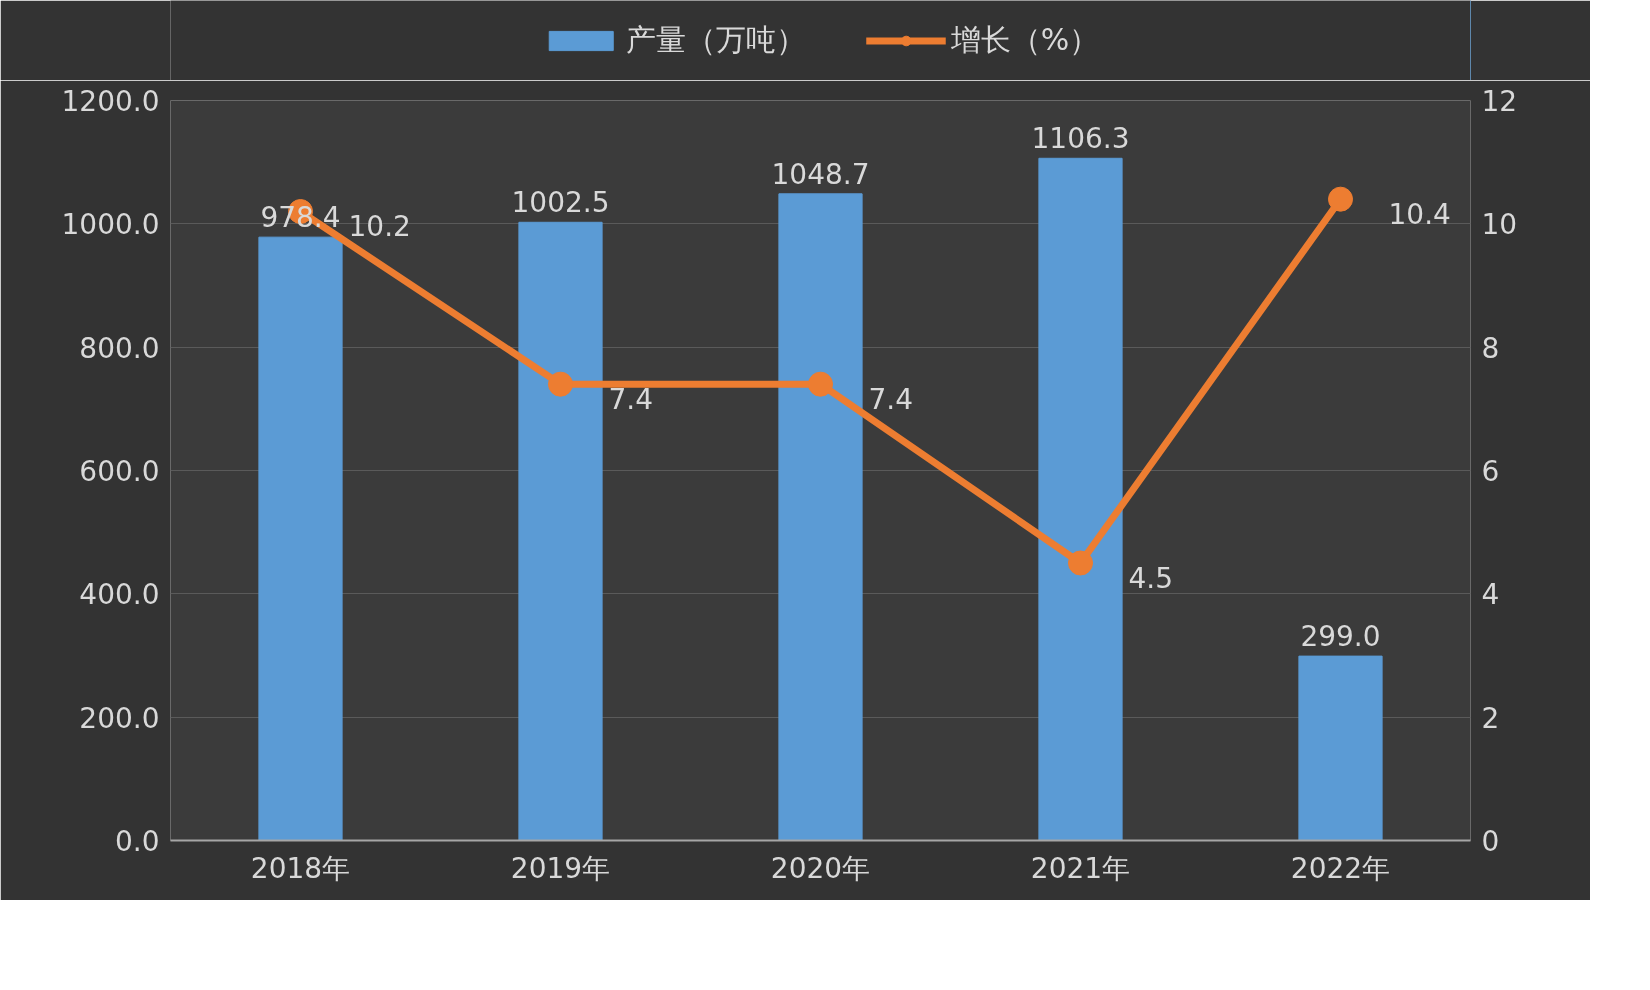 This screenshot has height=990, width=1650. I want to click on y-tick-label: 200.0, so click(119, 718).